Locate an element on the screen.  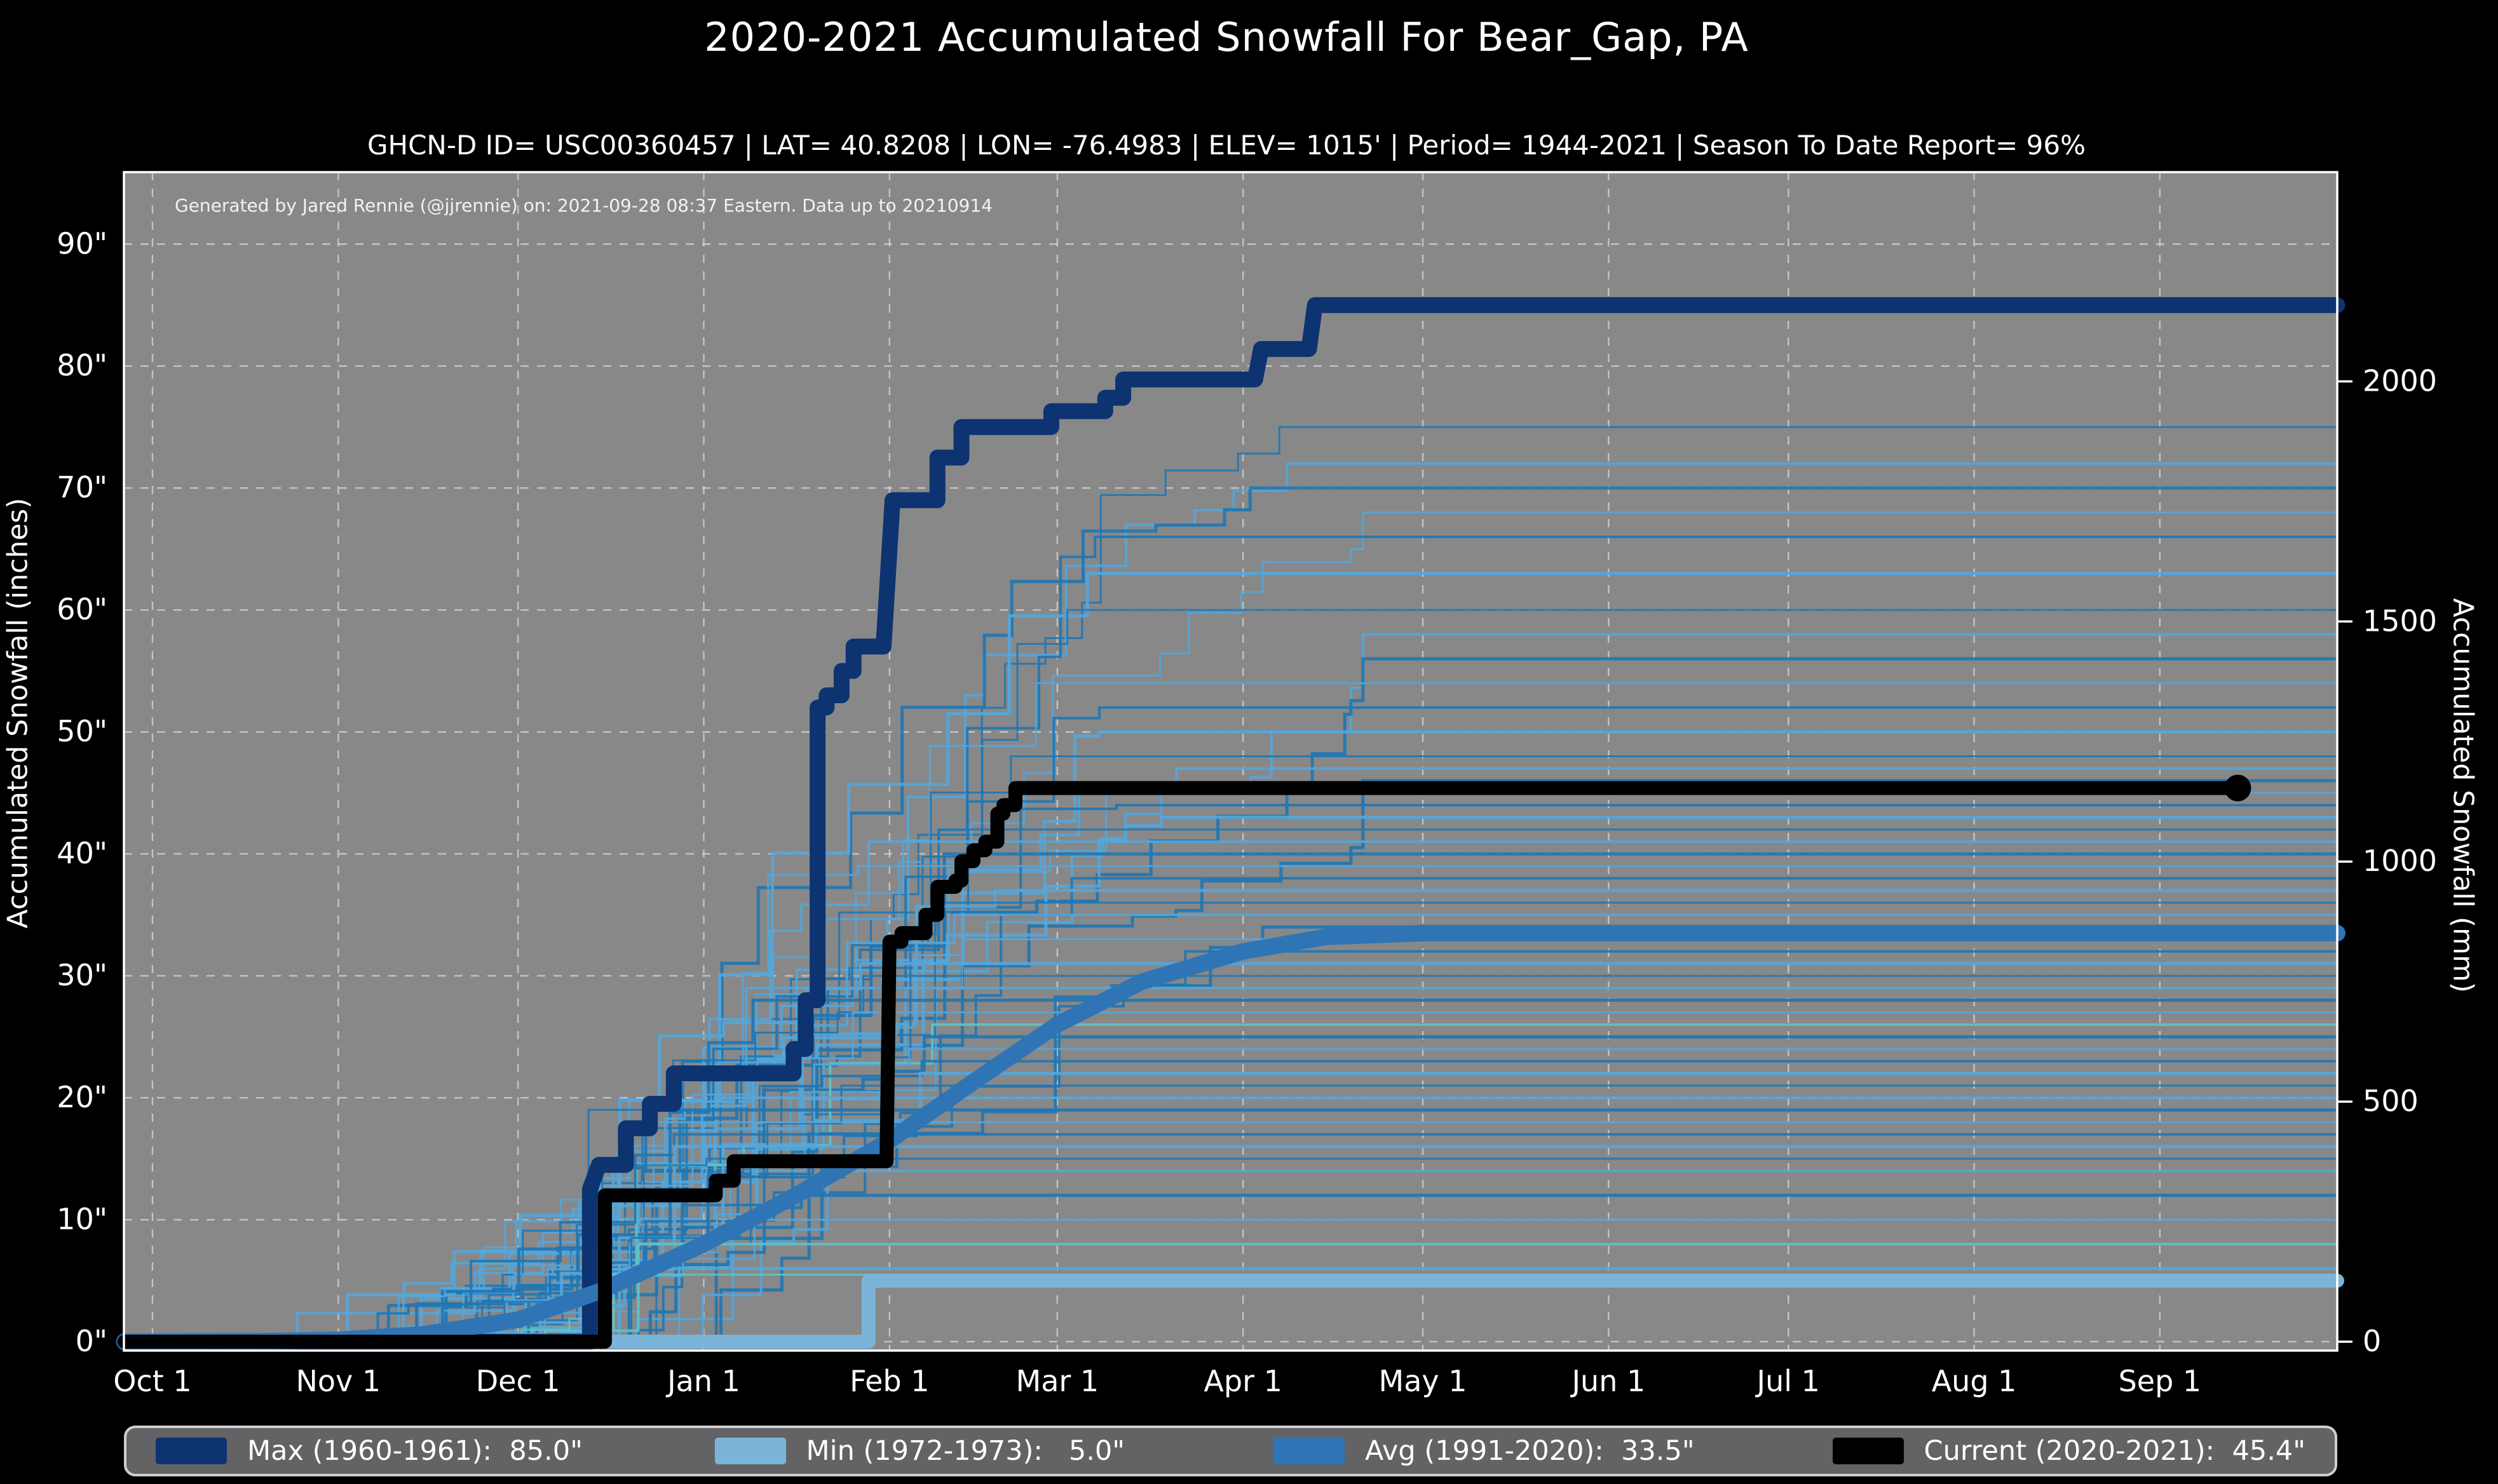
y-left-tick-label: 20" is located at coordinates (82, 1097).